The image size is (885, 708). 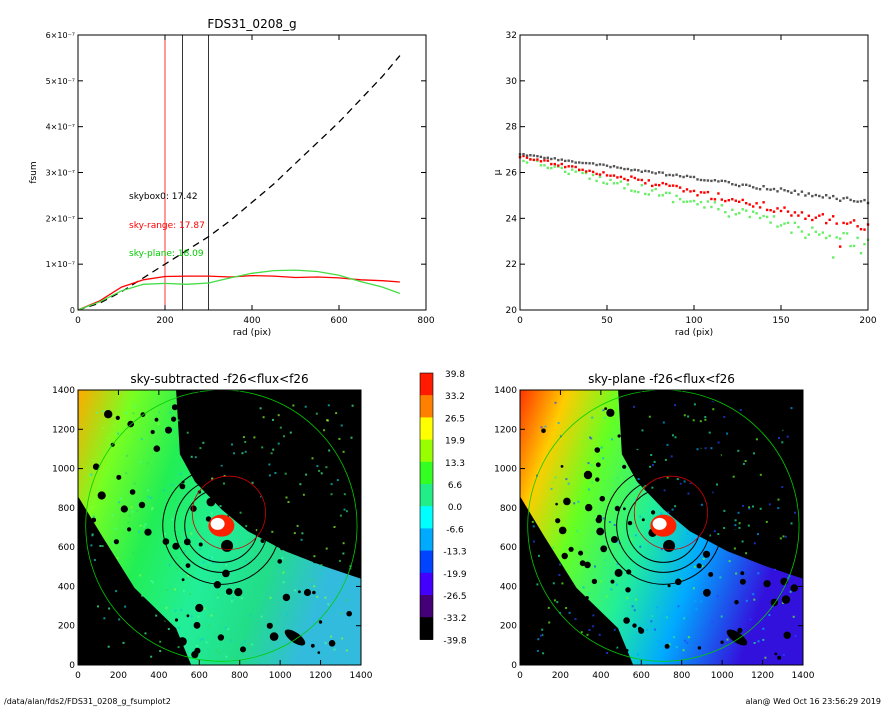 I want to click on x-axis-label: rad (pix), so click(x=694, y=333).